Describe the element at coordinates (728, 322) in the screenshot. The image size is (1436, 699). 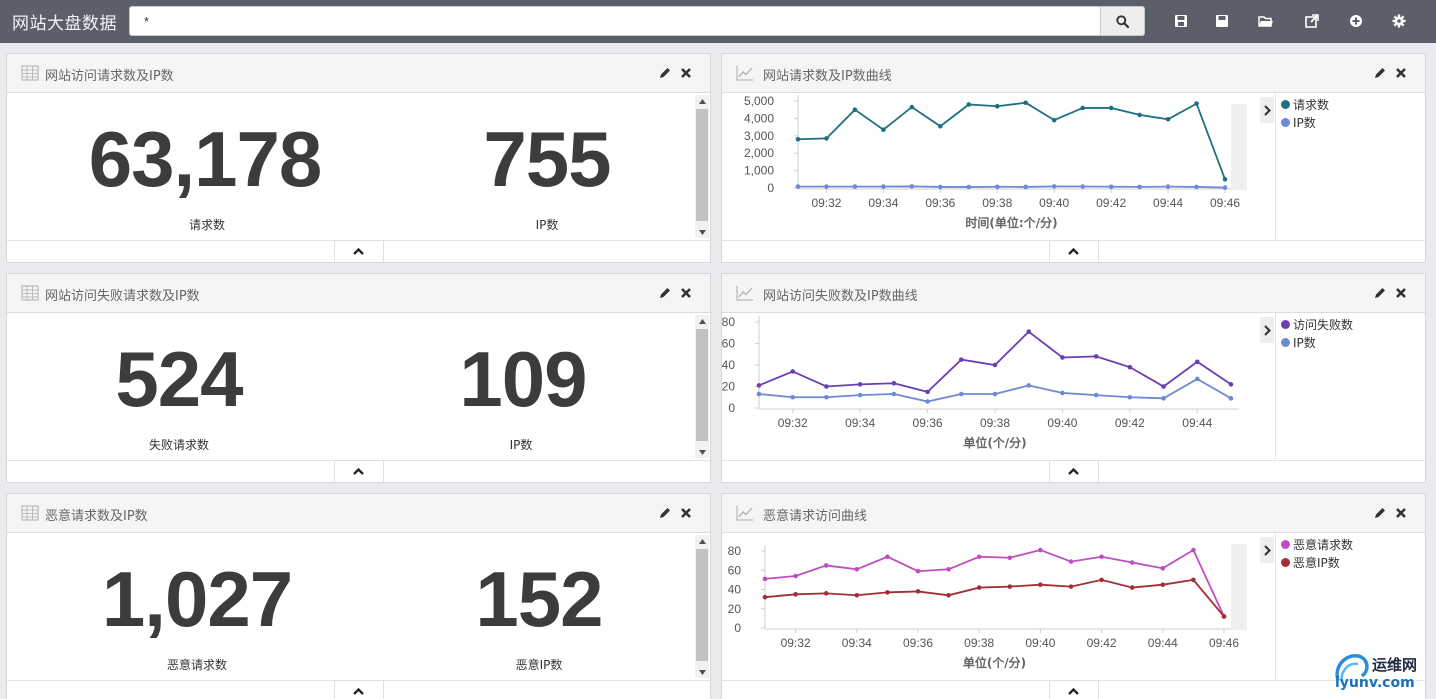
I see `y-tick-label: 80` at that location.